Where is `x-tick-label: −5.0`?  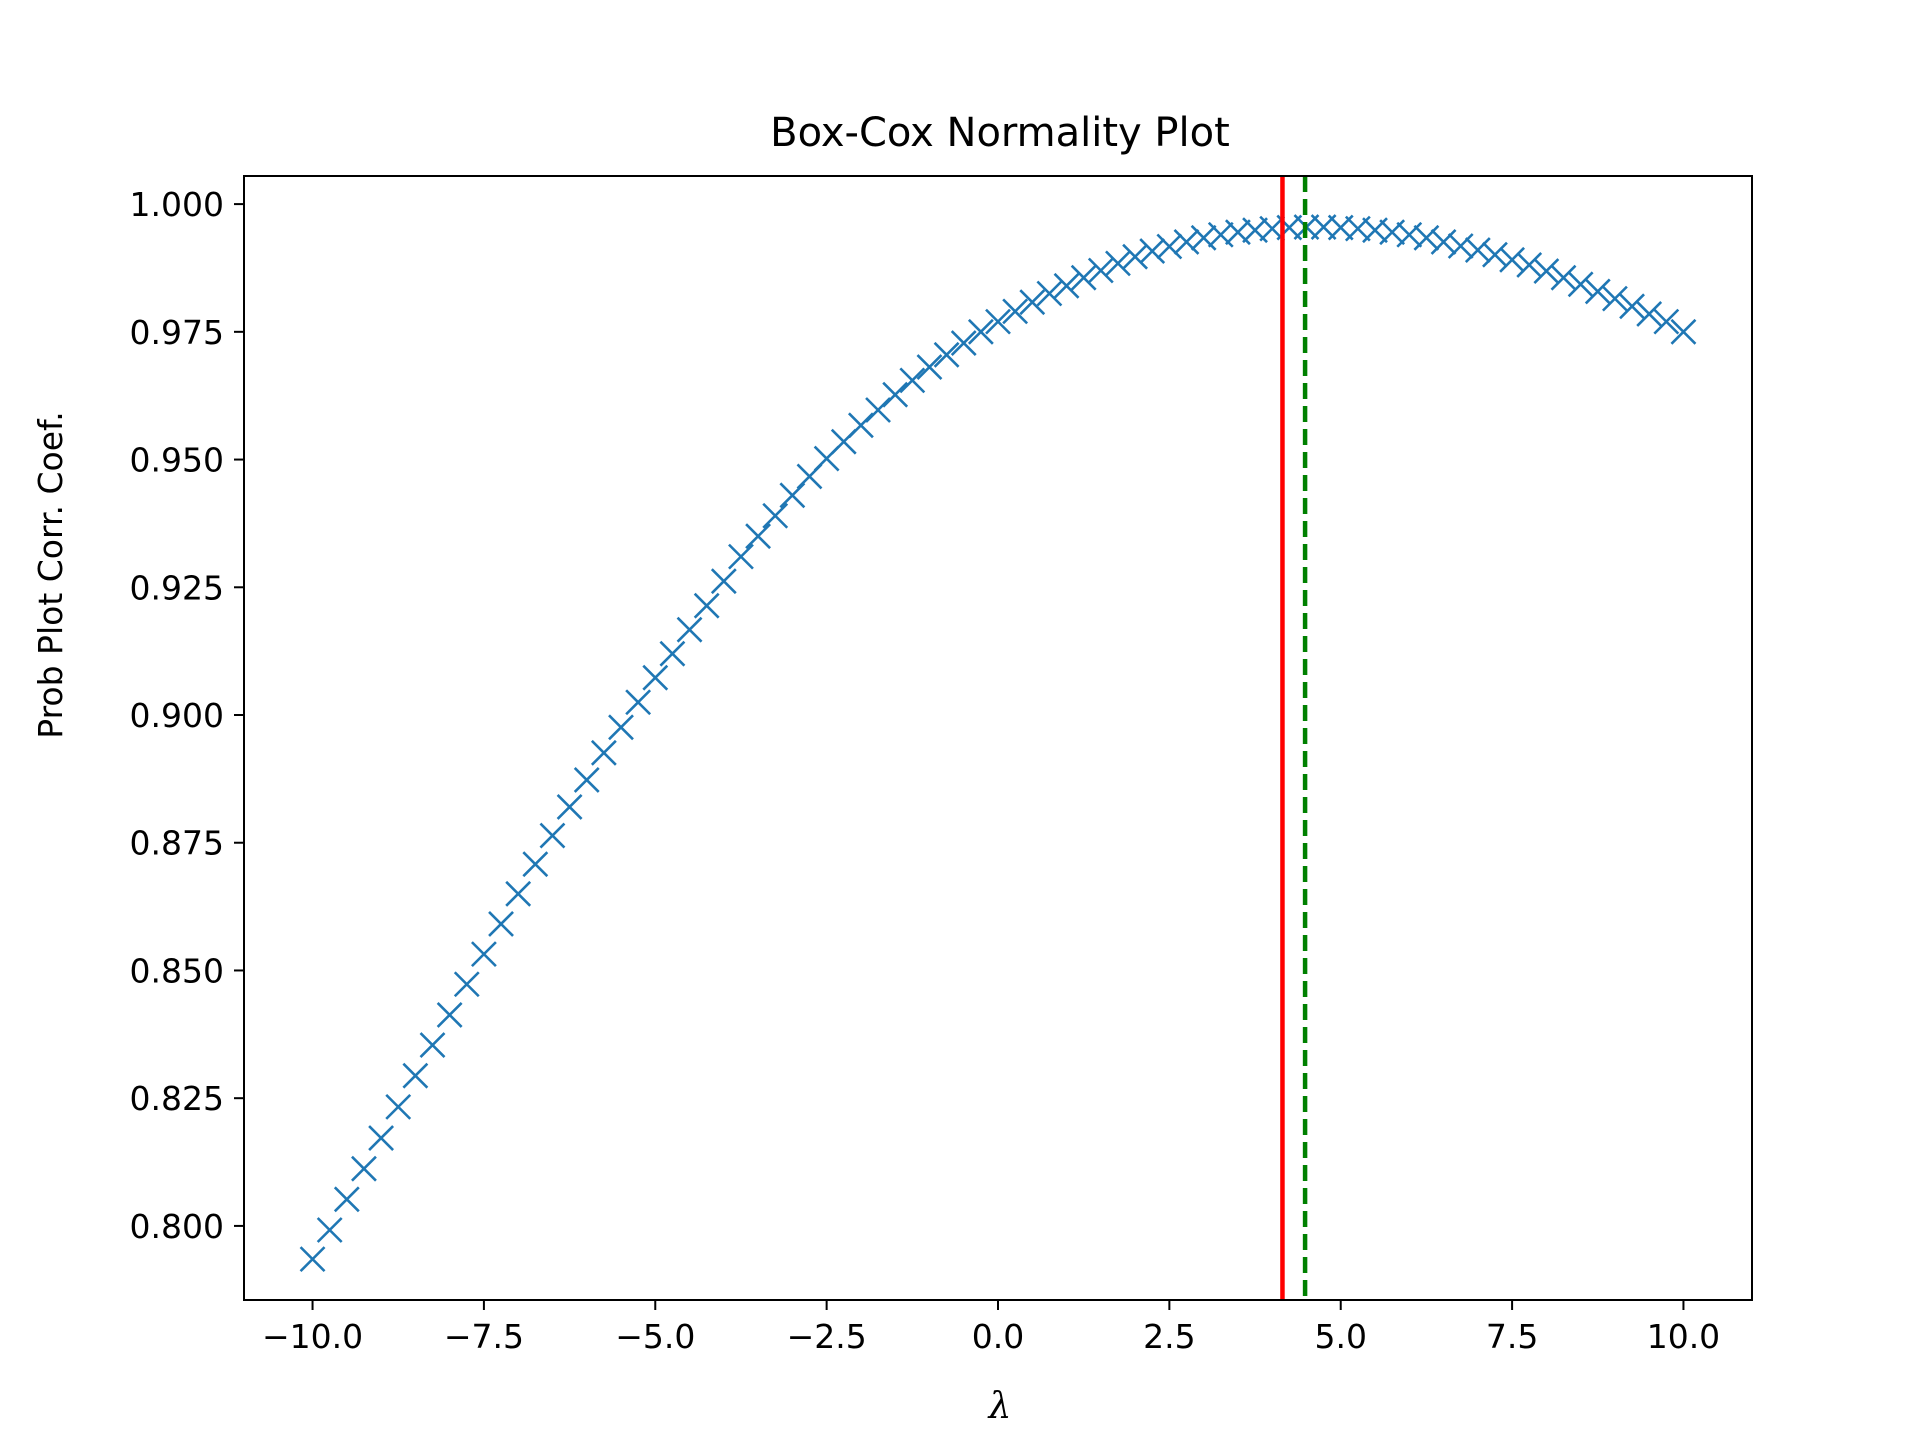 x-tick-label: −5.0 is located at coordinates (655, 1336).